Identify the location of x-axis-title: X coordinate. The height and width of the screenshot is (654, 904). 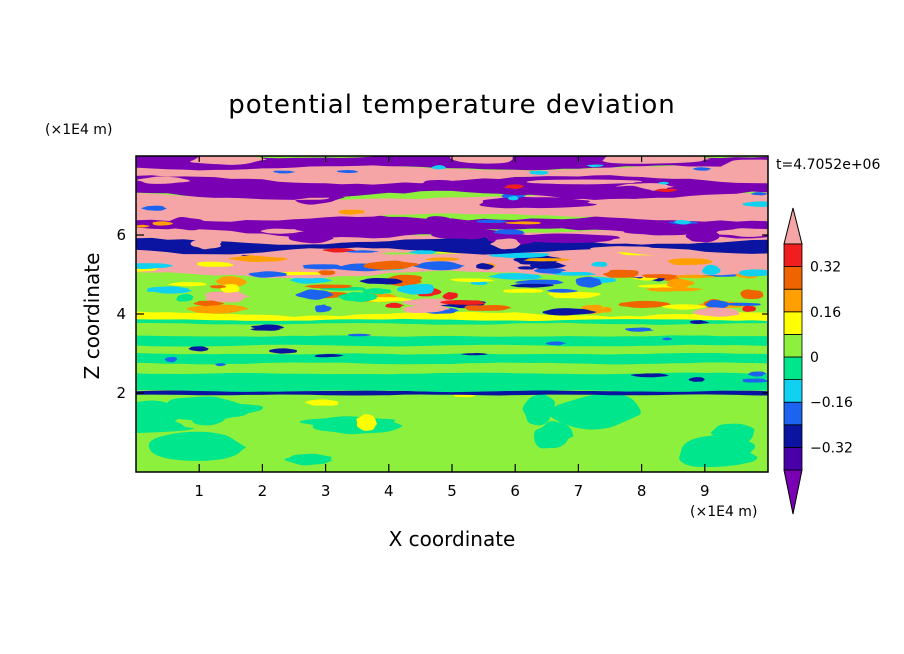
(452, 539).